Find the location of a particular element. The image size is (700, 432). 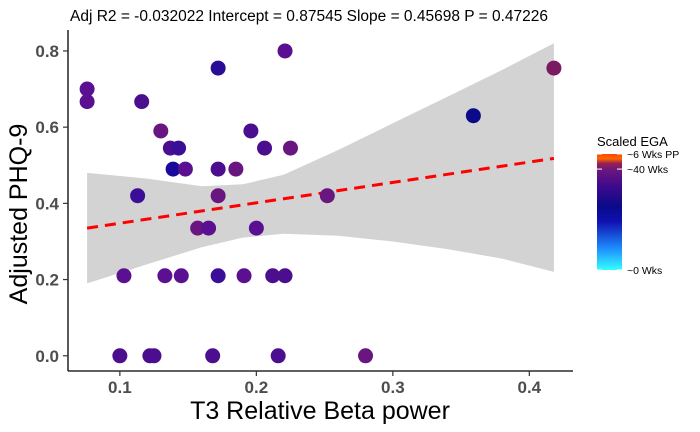

legend-title: Scaled EGA is located at coordinates (632, 141).